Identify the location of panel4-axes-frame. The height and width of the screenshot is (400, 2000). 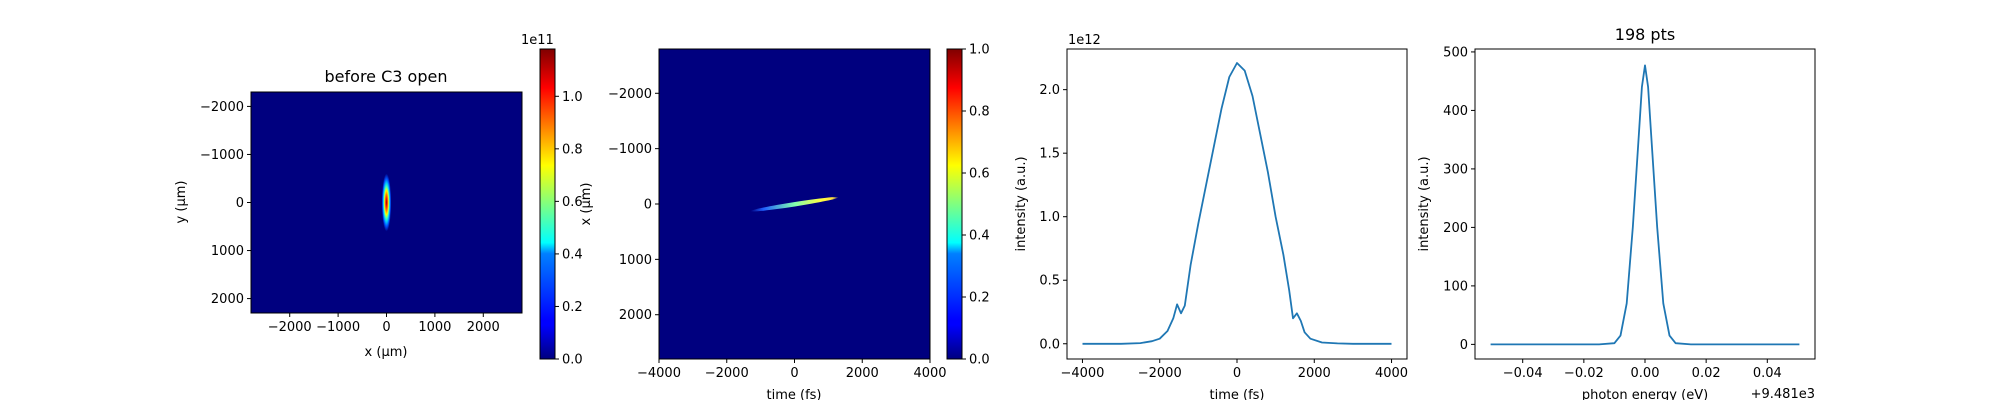
(1645, 204).